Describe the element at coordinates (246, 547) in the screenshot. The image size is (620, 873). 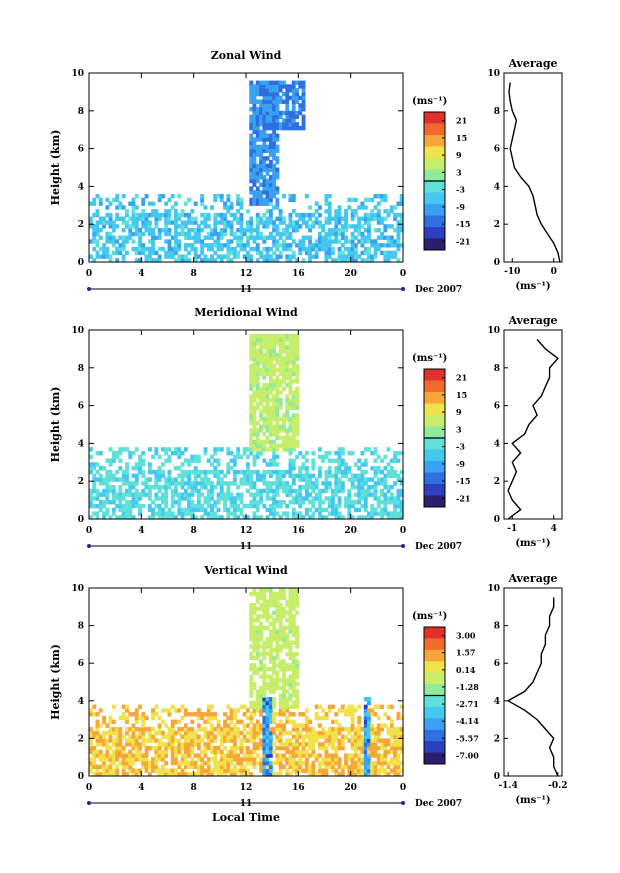
I see `day-label: 11` at that location.